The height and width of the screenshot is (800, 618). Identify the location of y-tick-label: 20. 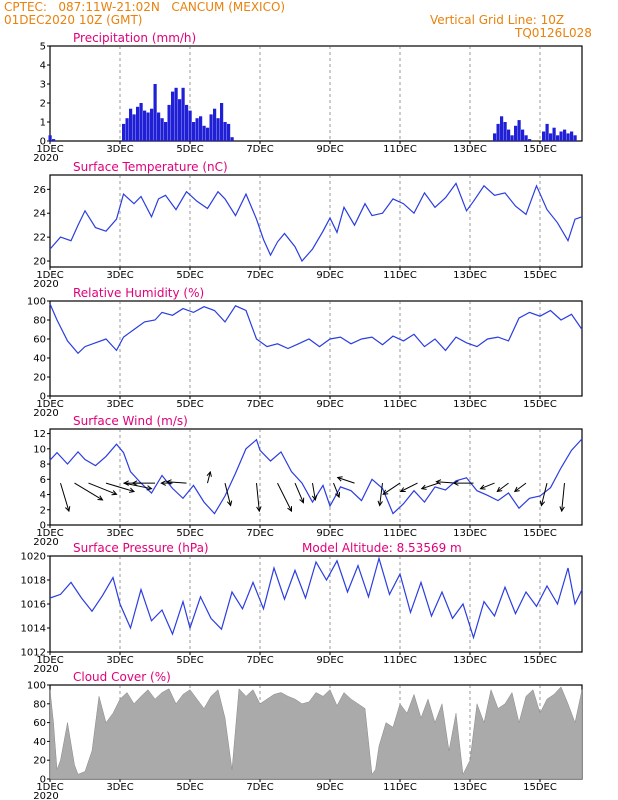
(39, 262).